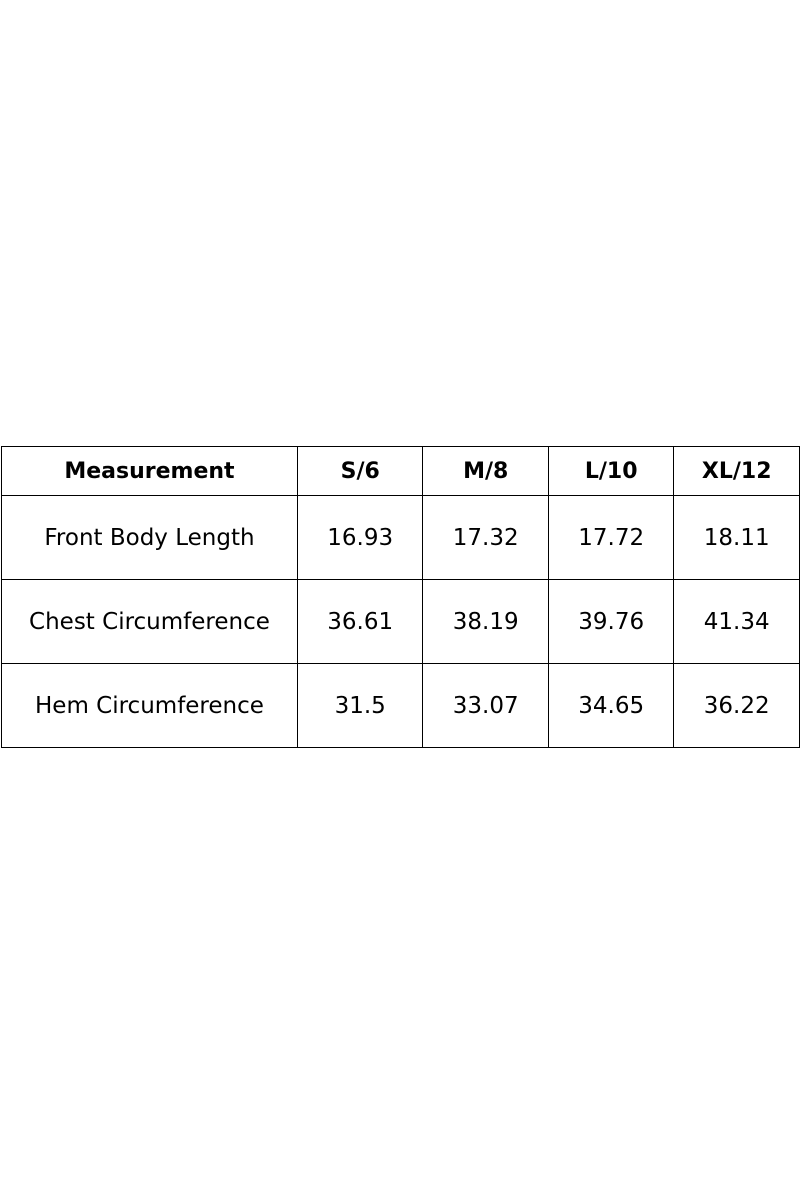 The width and height of the screenshot is (800, 1200). What do you see at coordinates (360, 621) in the screenshot?
I see `table-cell: 36.61` at bounding box center [360, 621].